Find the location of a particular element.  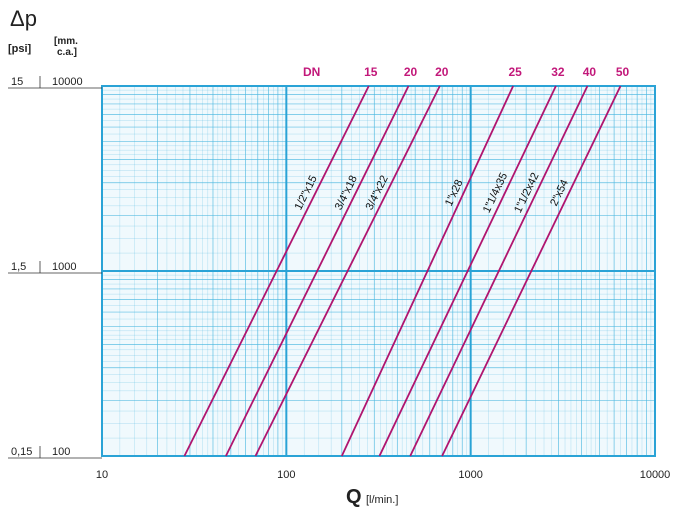

x-tick-label: 10000 is located at coordinates (655, 475).